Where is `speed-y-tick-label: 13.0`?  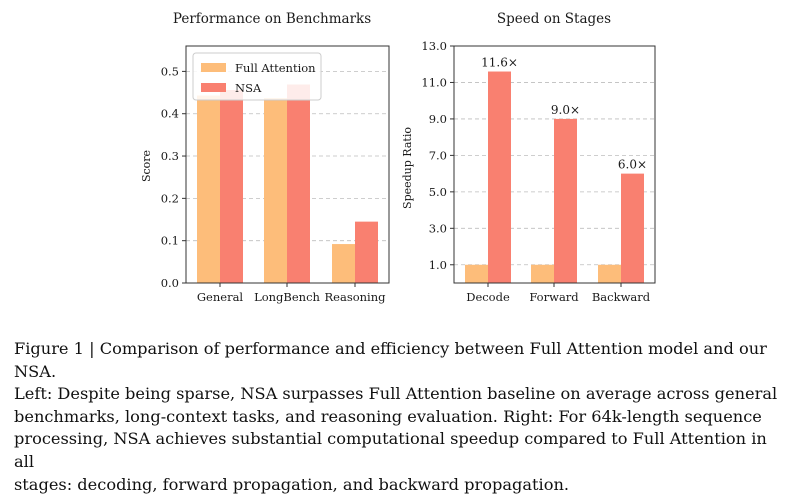
speed-y-tick-label: 13.0 is located at coordinates (434, 46).